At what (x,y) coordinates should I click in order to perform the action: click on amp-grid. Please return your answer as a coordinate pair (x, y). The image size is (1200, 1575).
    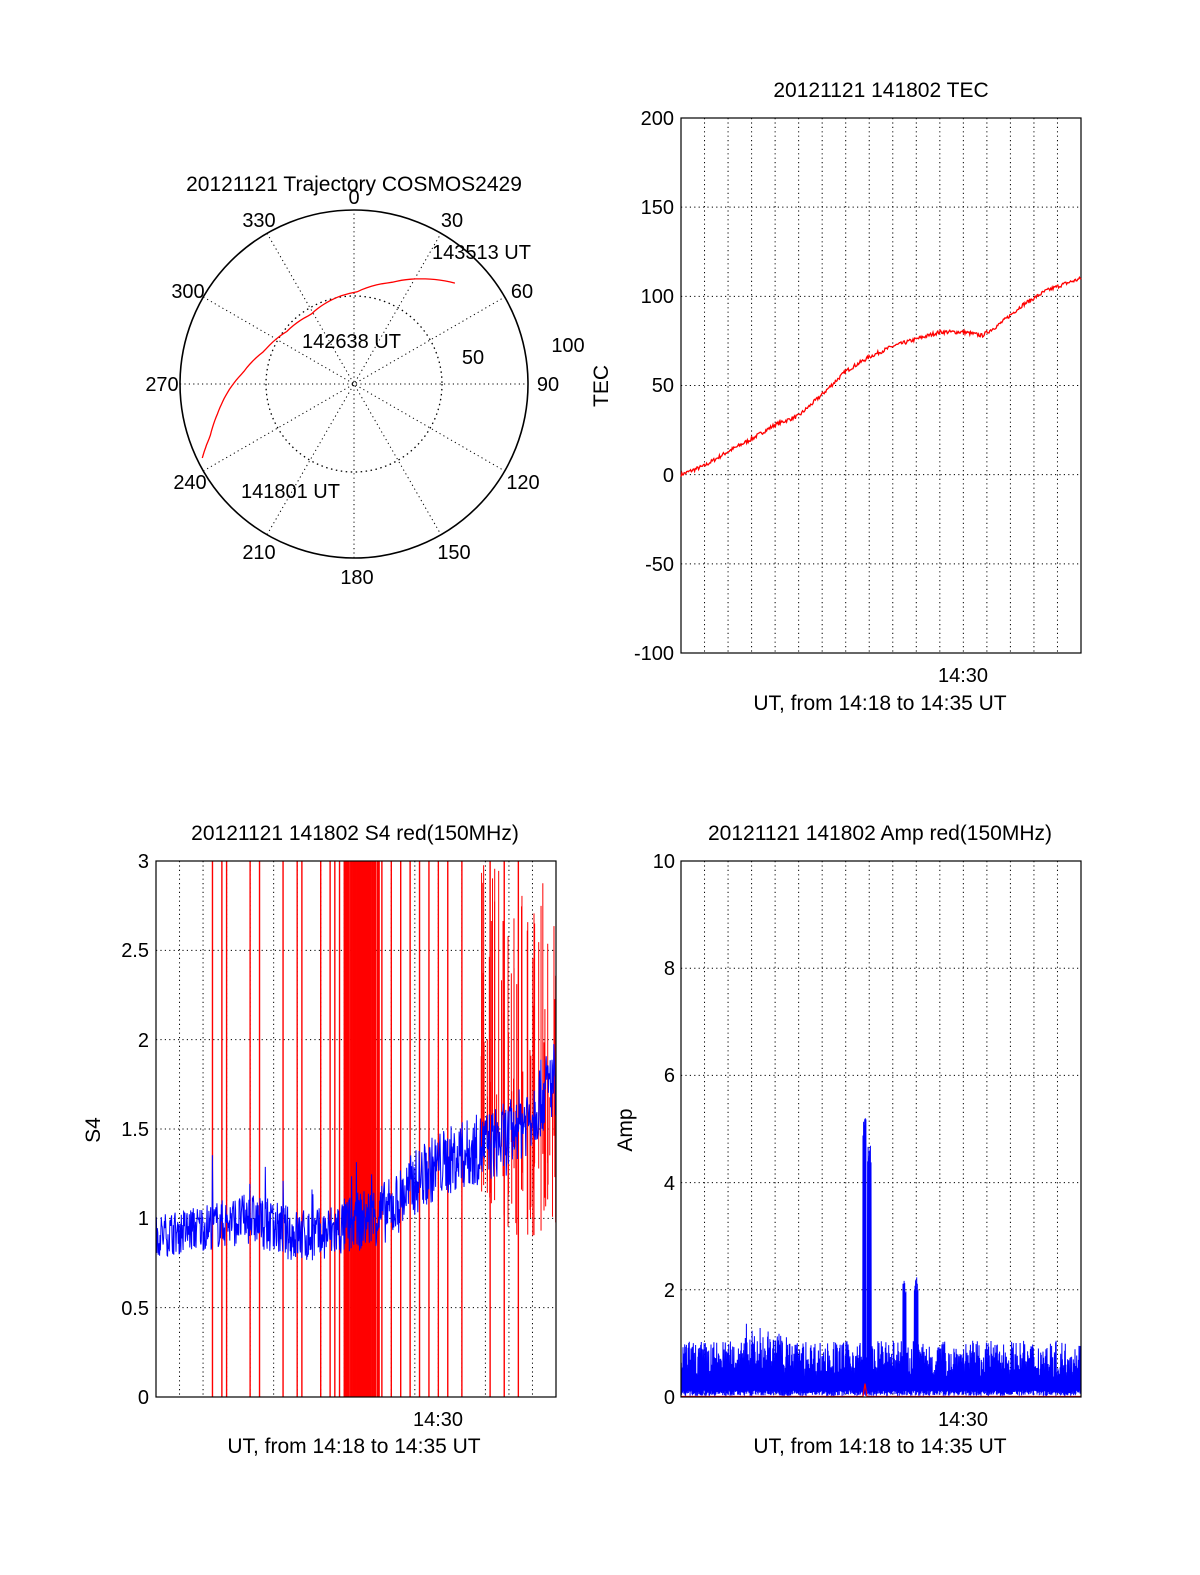
    Looking at the image, I should click on (881, 1129).